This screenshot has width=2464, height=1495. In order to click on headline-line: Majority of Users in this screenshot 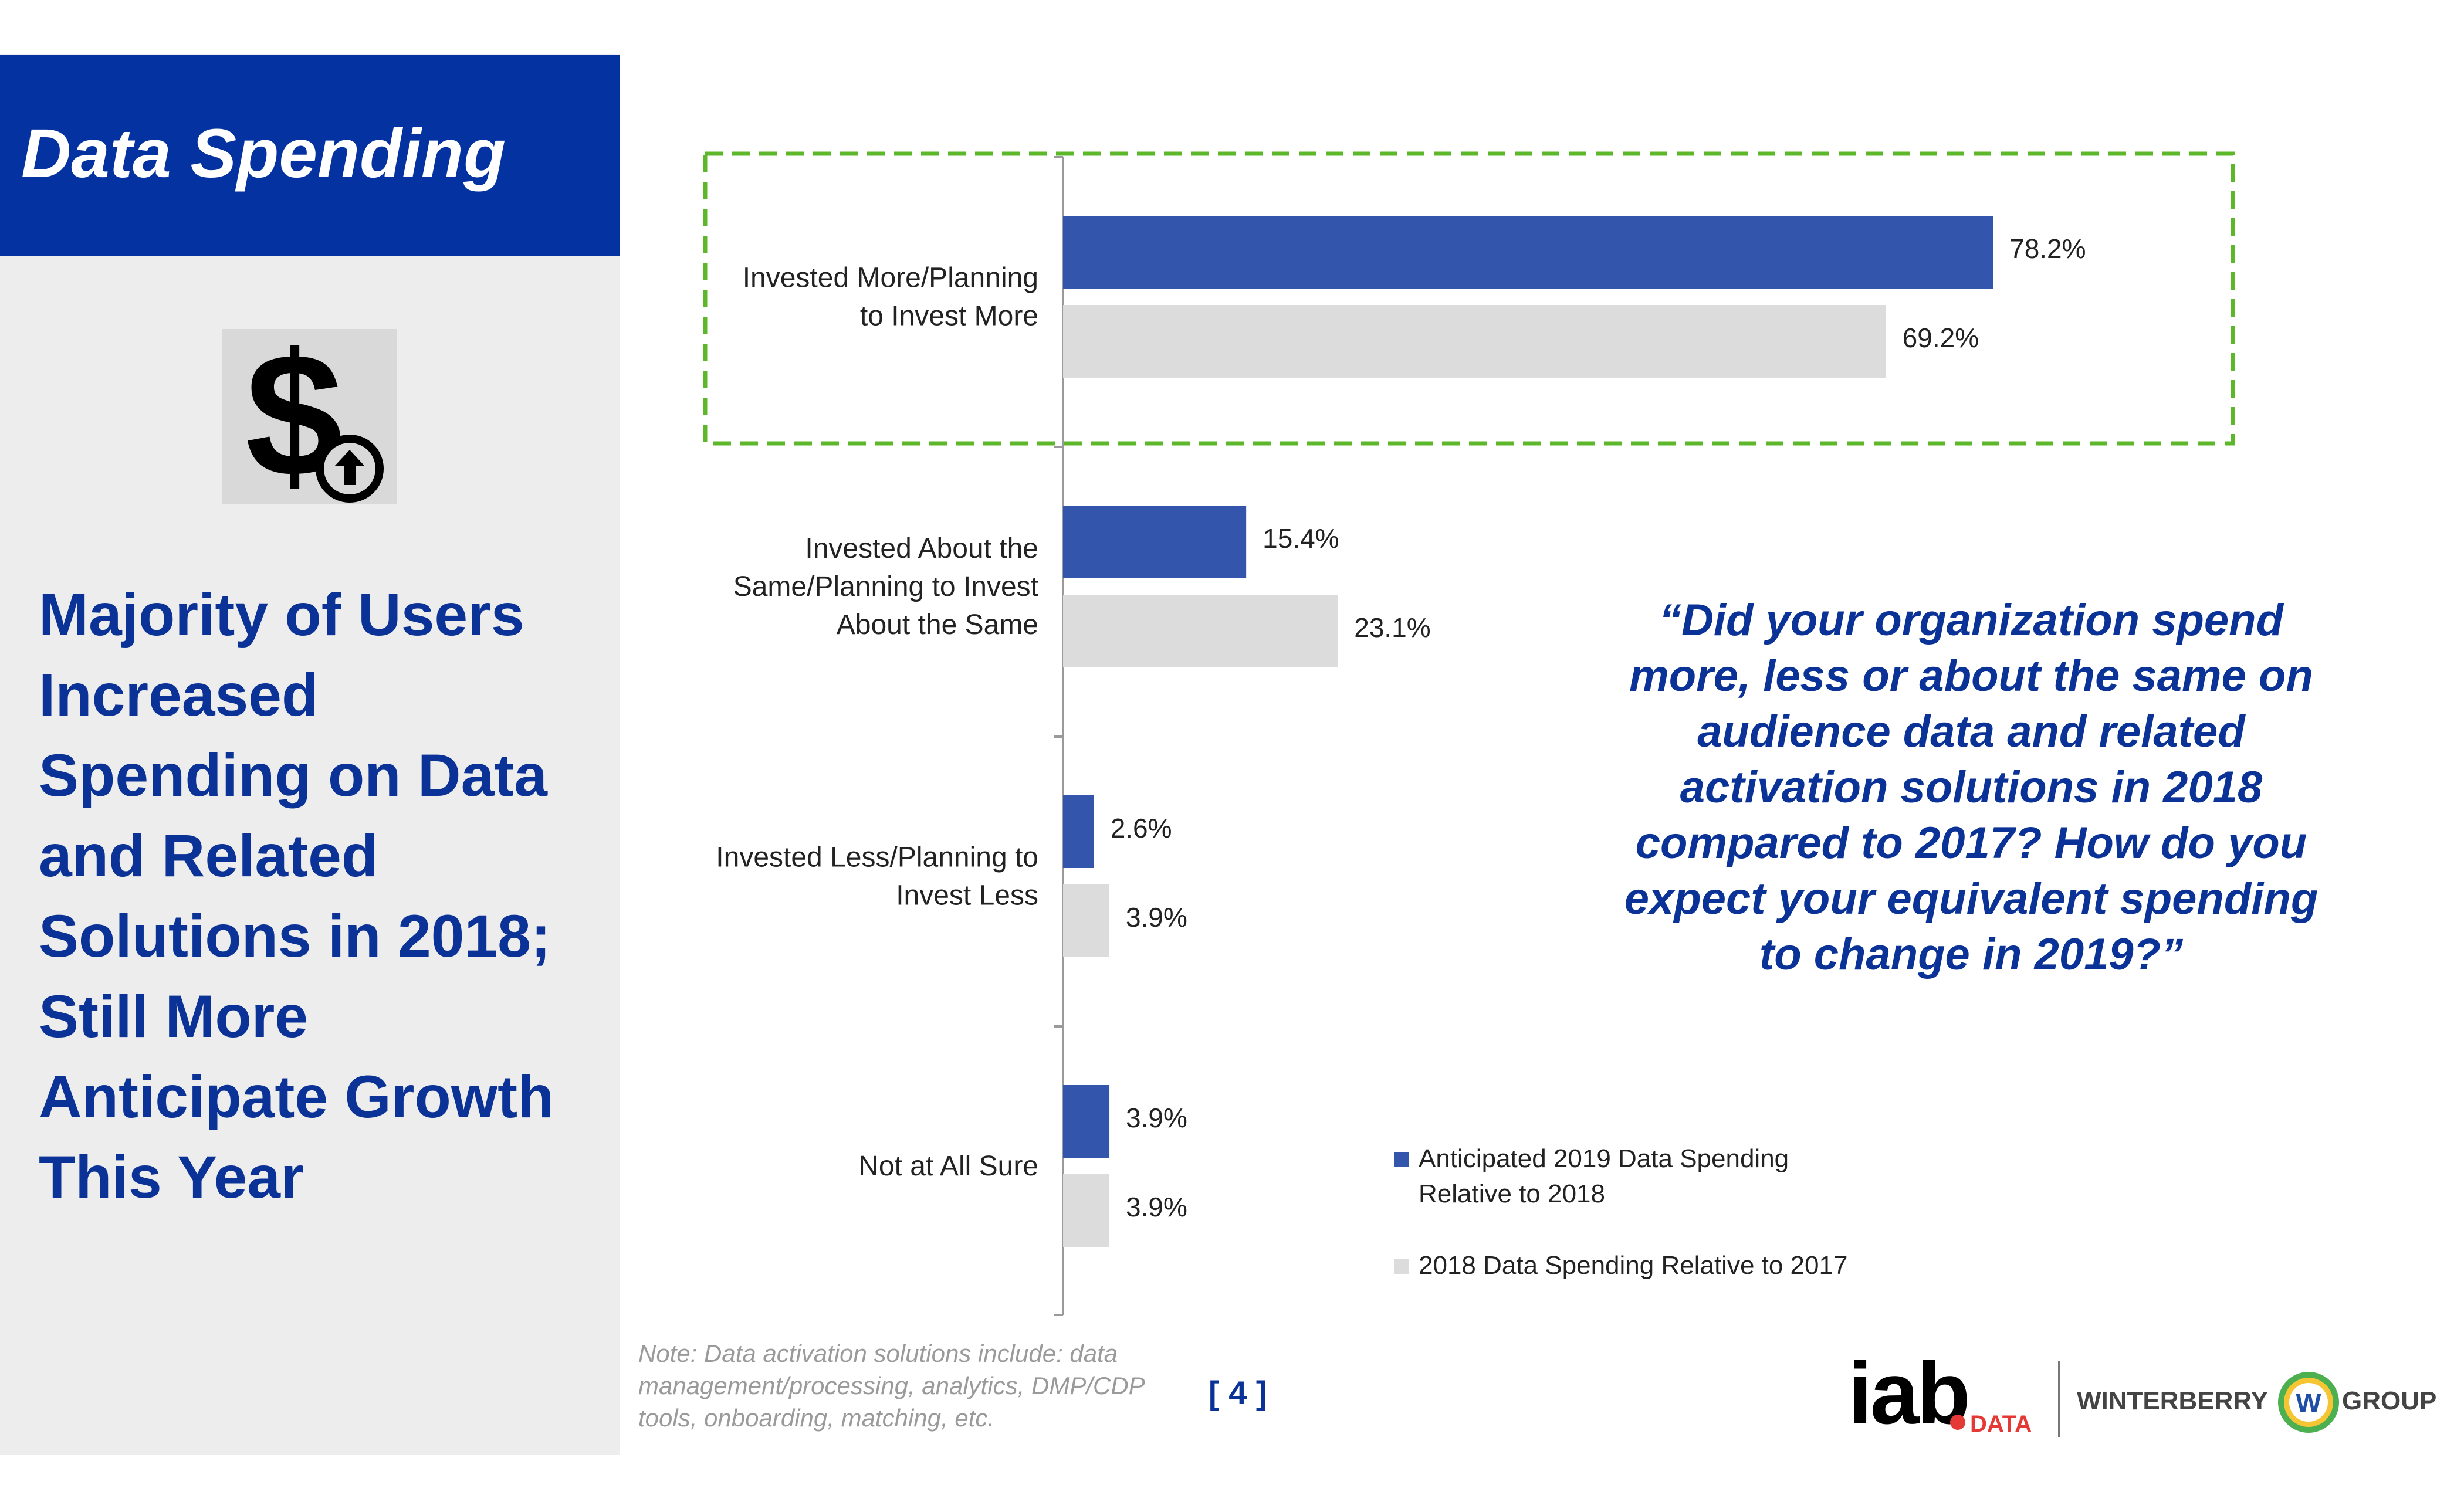, I will do `click(281, 614)`.